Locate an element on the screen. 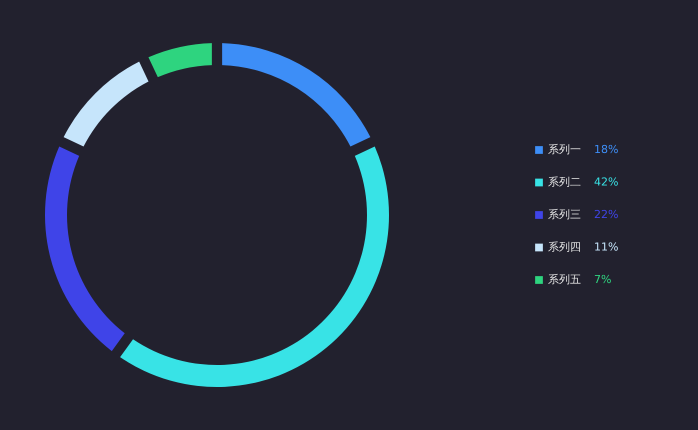  legend-label: 系列五 is located at coordinates (564, 279).